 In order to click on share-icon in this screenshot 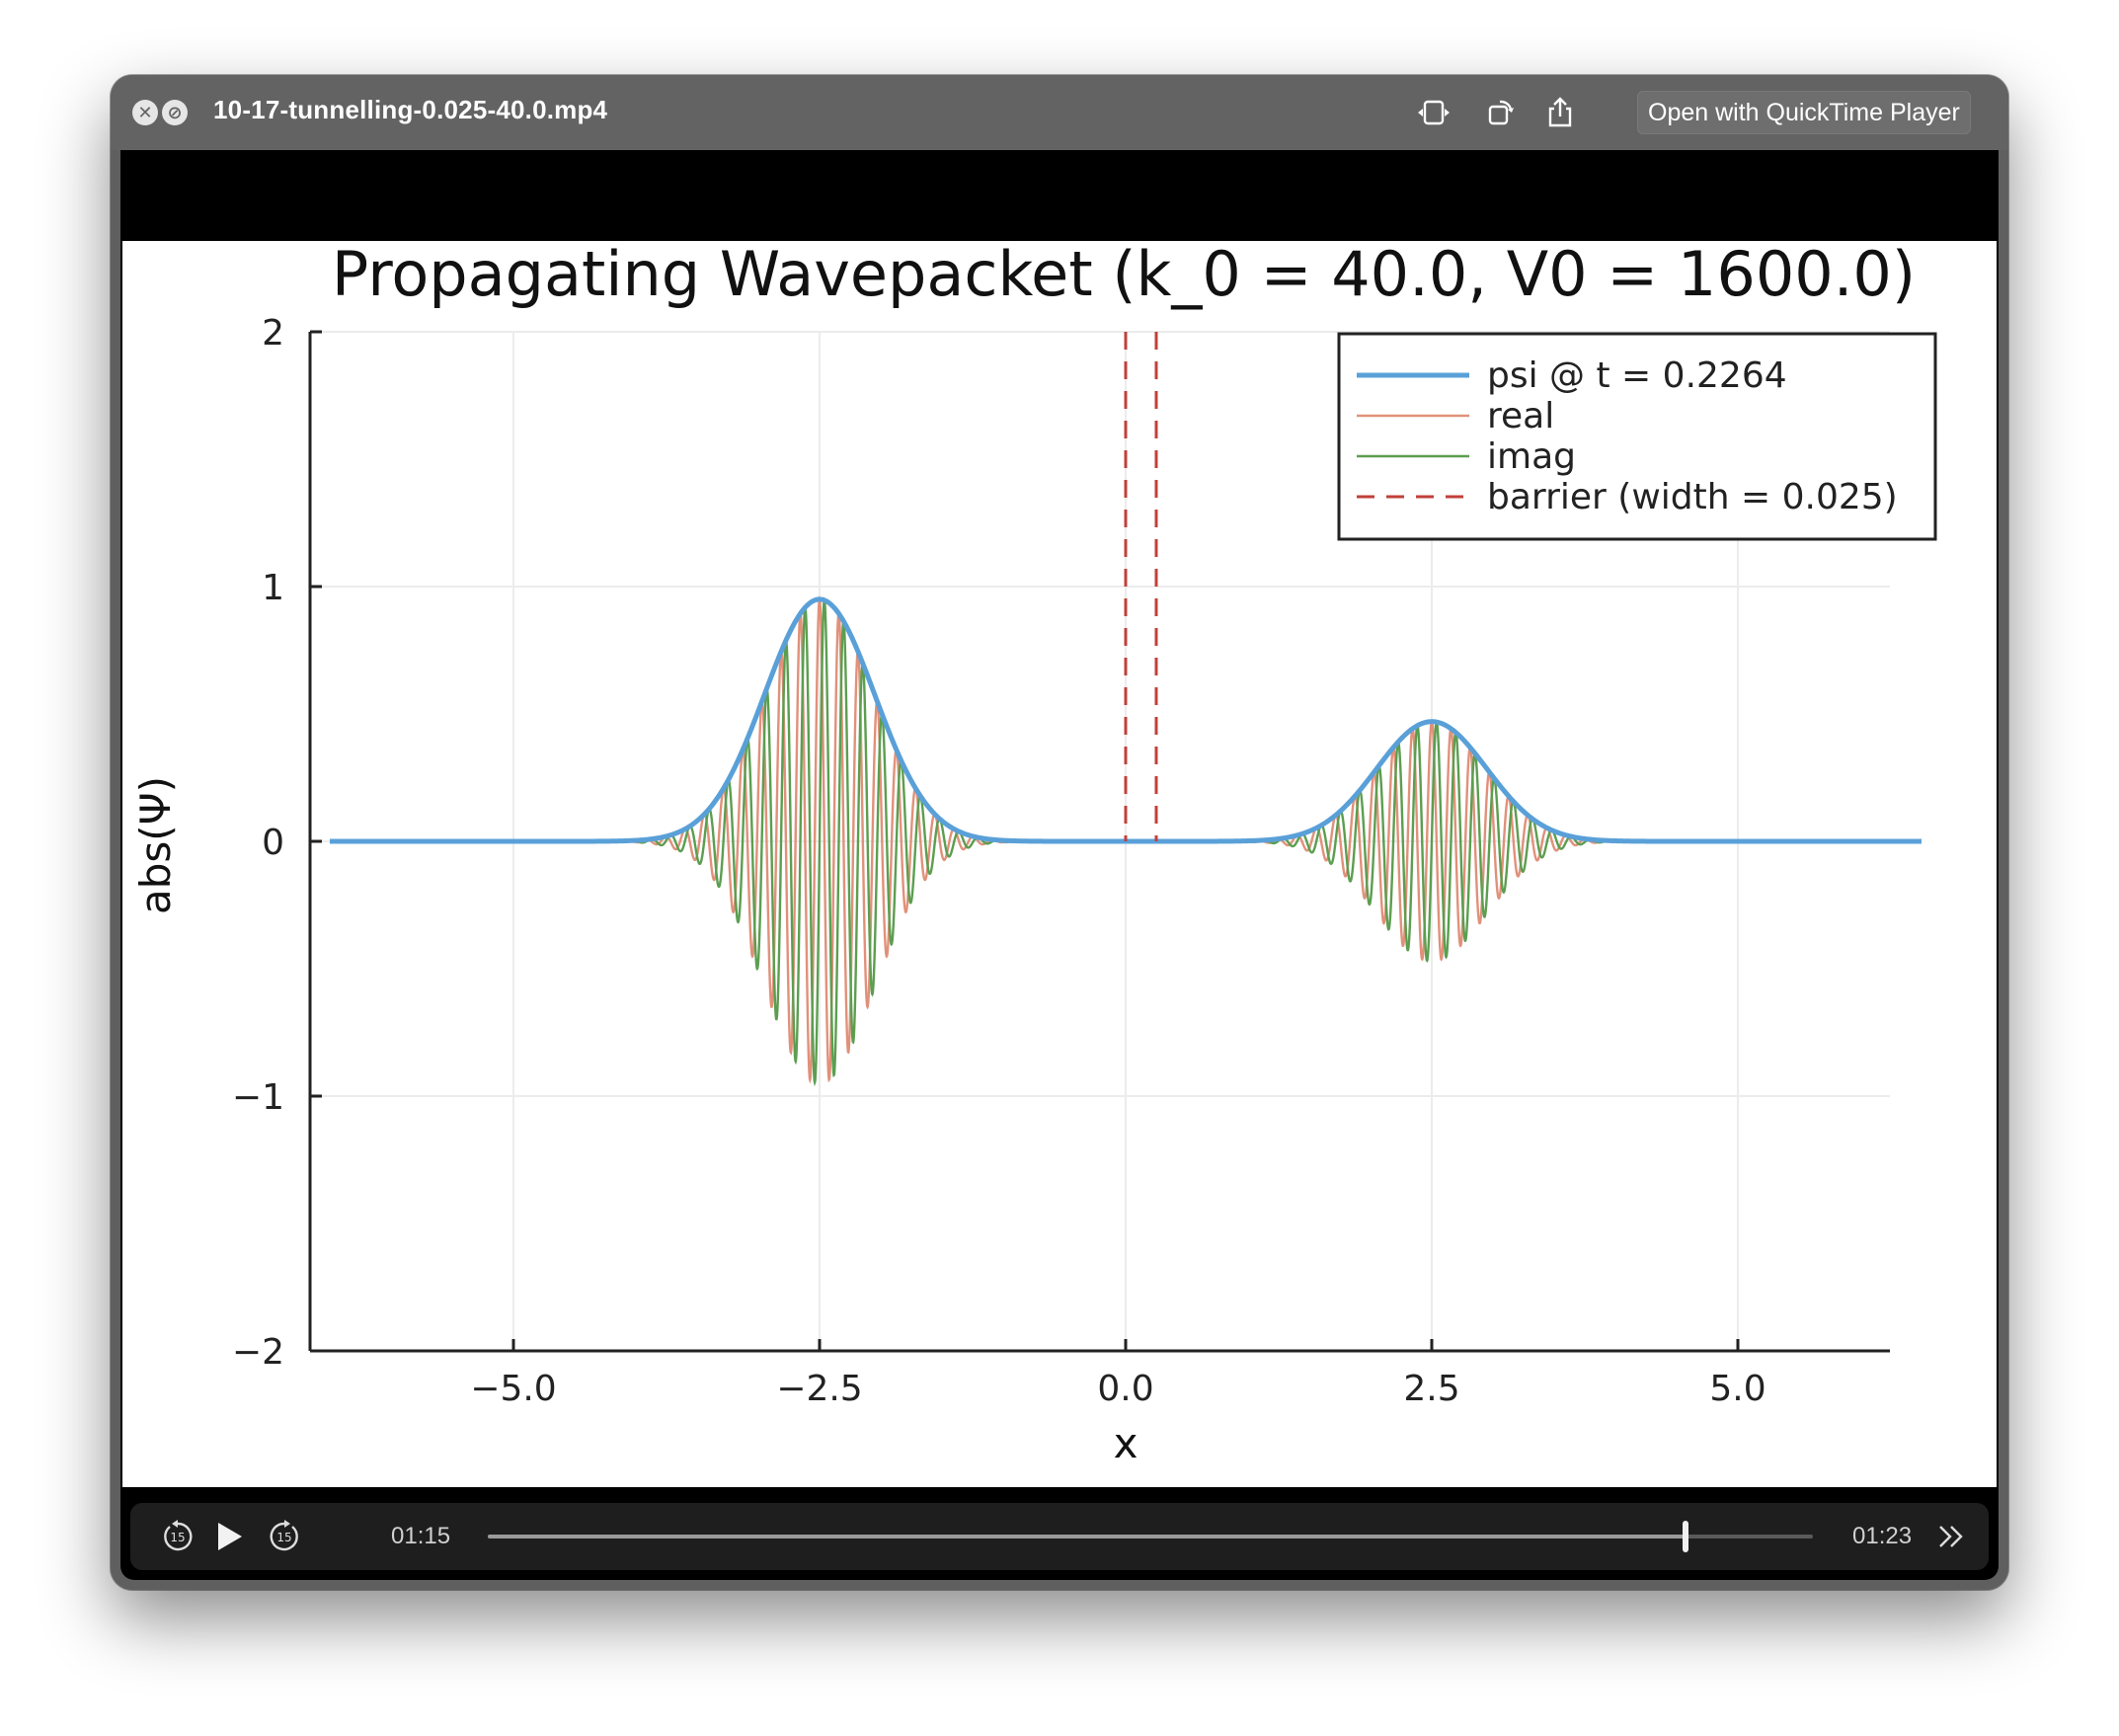, I will do `click(1560, 113)`.